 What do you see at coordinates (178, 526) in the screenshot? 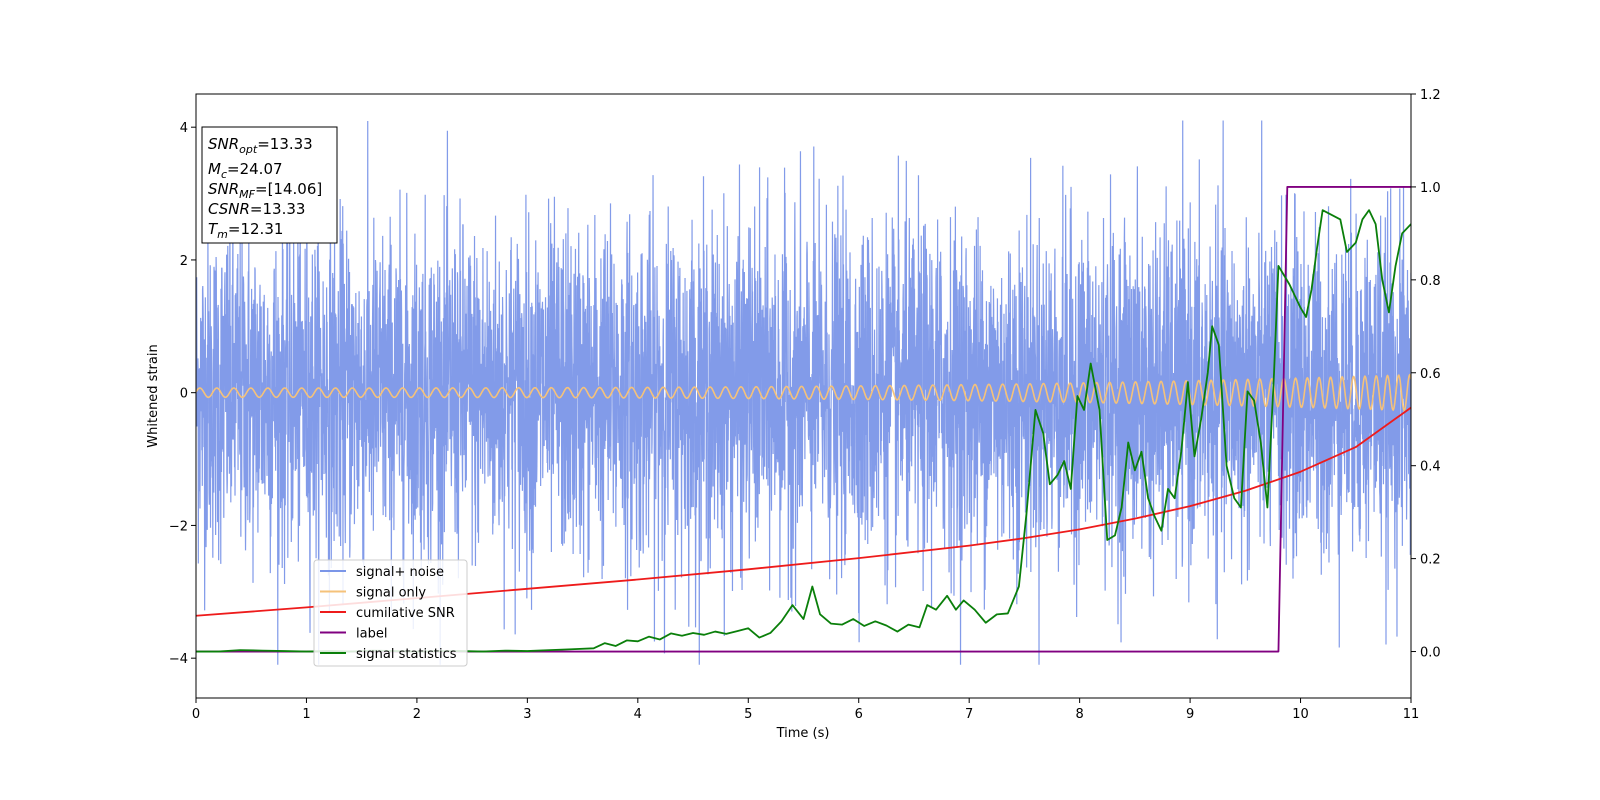
I see `y-tick-label: −2` at bounding box center [178, 526].